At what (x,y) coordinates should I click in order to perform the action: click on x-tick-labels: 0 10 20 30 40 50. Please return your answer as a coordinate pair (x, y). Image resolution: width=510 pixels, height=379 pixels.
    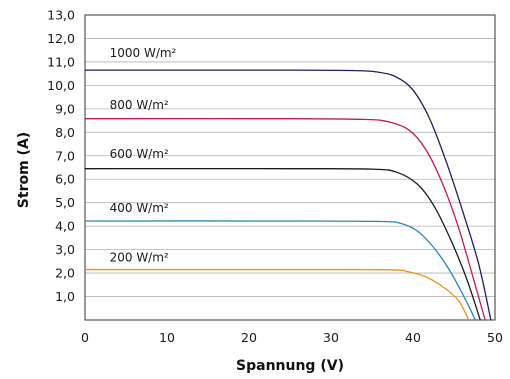
    Looking at the image, I should click on (292, 337).